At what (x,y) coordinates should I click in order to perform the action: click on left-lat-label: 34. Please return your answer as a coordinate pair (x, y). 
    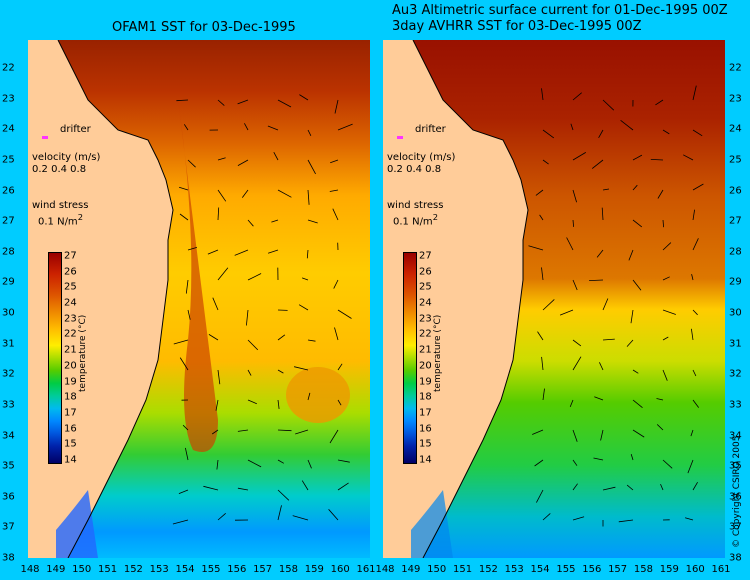
    Looking at the image, I should click on (8, 435).